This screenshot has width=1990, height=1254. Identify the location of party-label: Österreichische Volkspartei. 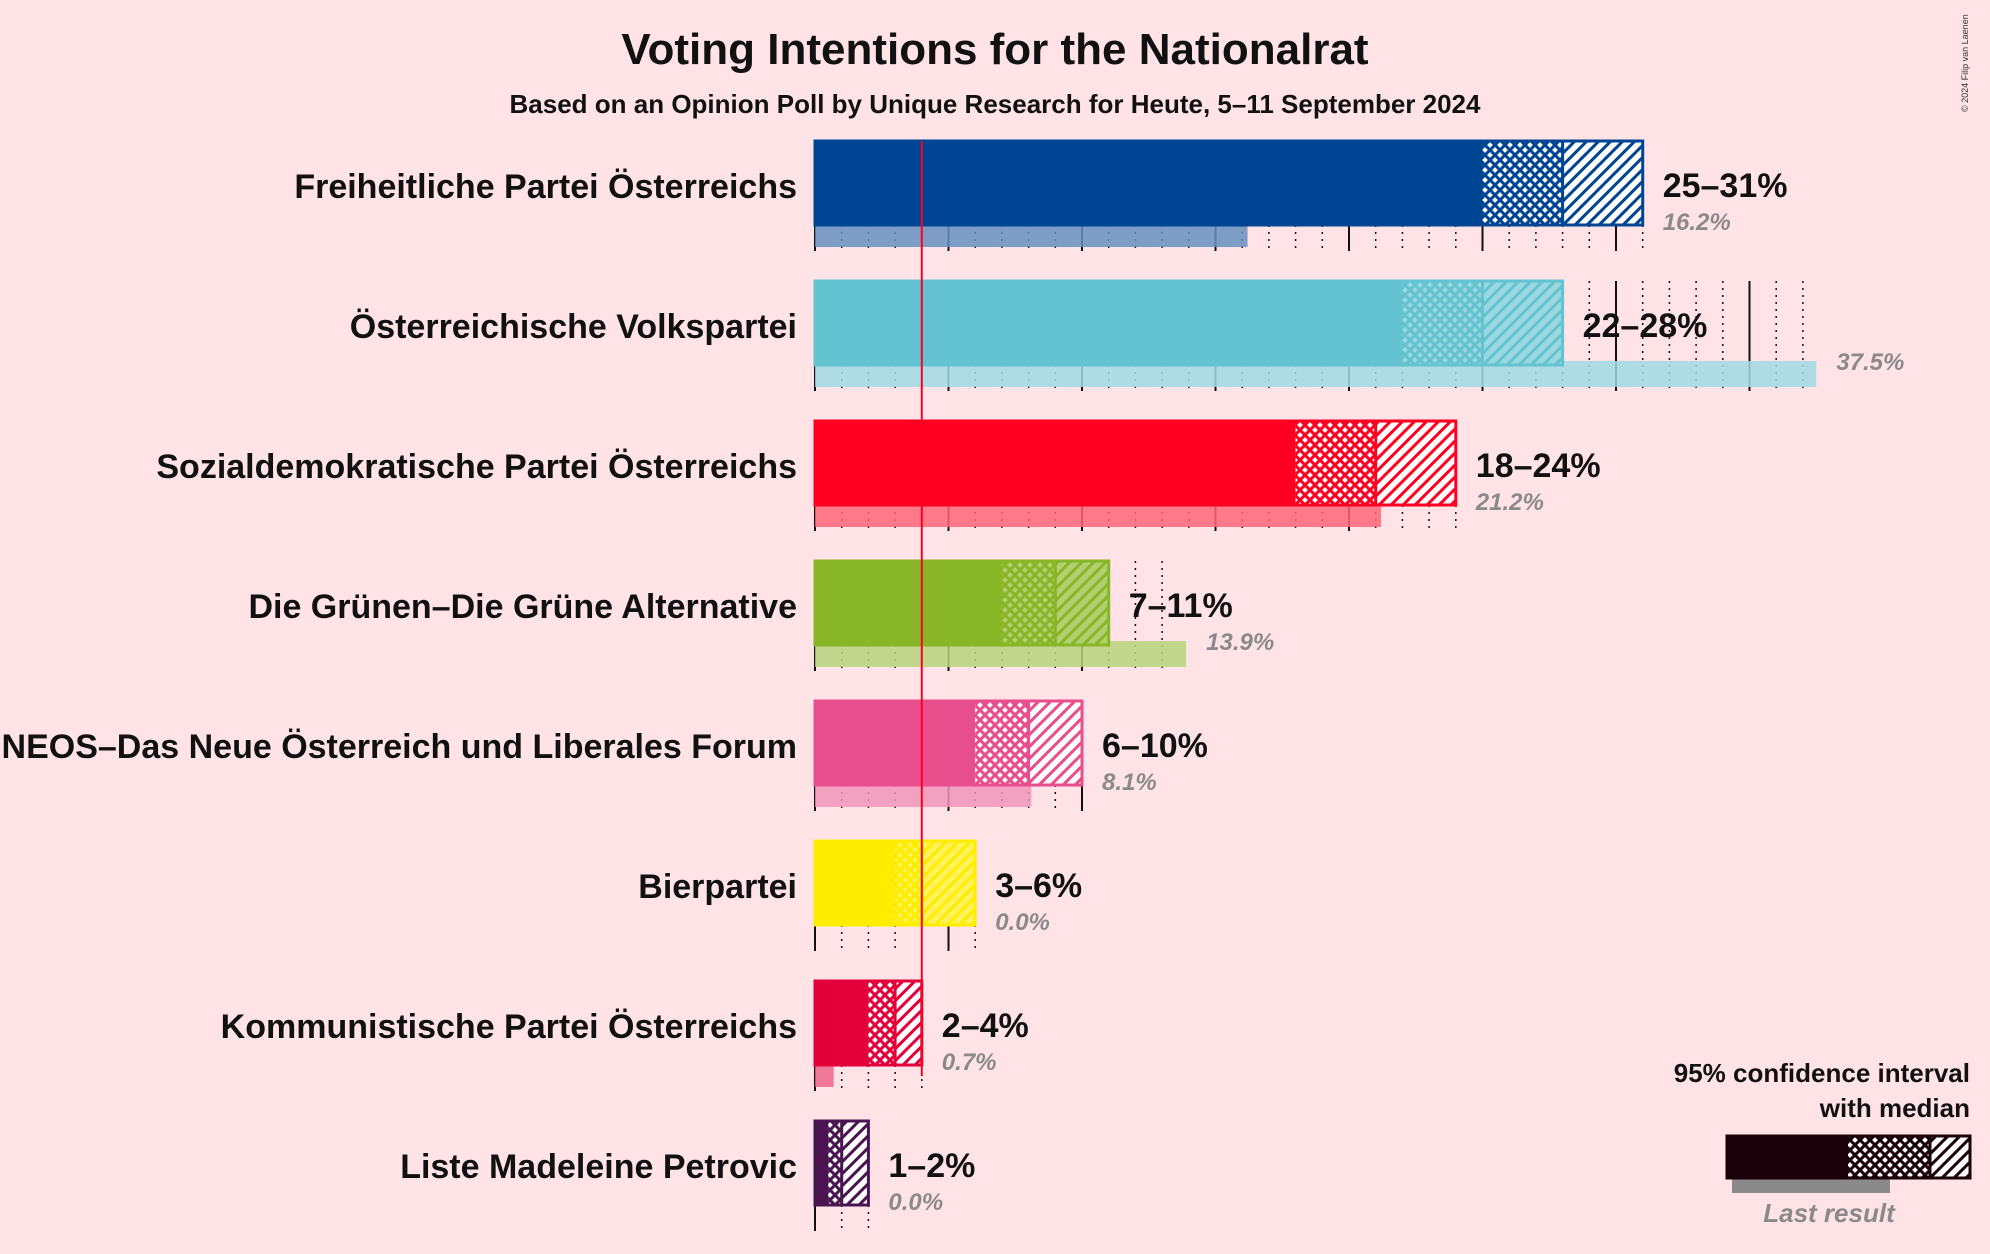
(573, 327).